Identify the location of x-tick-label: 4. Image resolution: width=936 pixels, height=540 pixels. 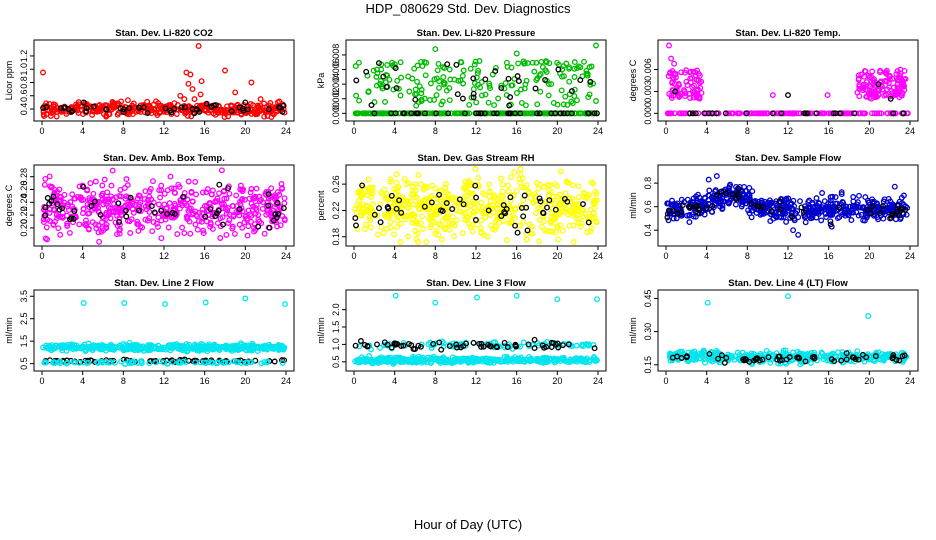
(82, 131).